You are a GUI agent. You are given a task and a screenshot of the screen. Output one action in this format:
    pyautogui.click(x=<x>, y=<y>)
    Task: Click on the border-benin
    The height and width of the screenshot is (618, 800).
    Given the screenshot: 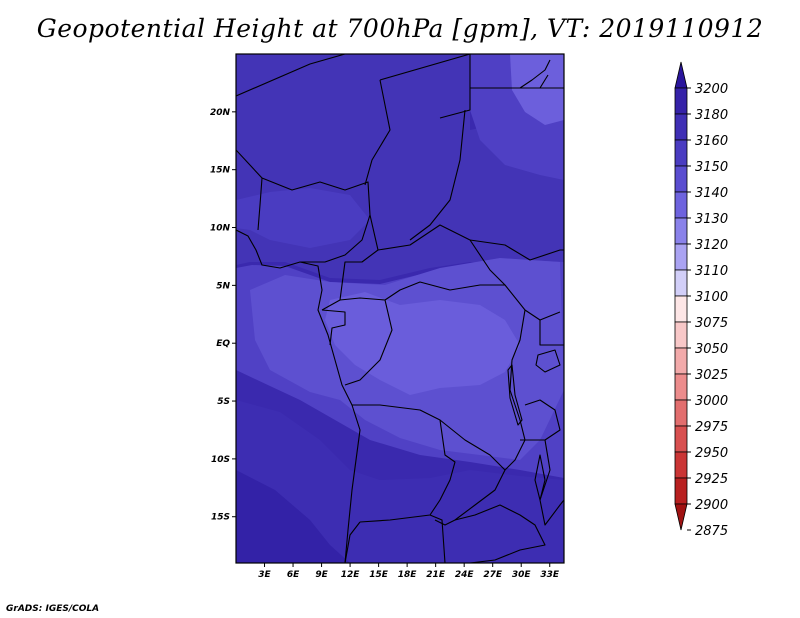 What is the action you would take?
    pyautogui.click(x=260, y=204)
    